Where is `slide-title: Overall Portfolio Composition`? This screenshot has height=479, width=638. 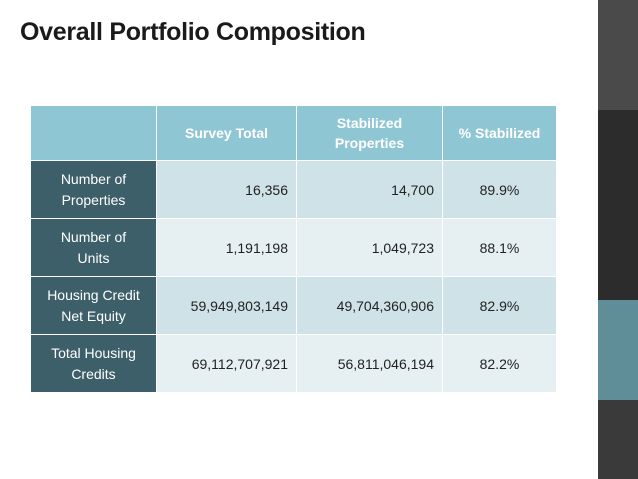
slide-title: Overall Portfolio Composition is located at coordinates (193, 32).